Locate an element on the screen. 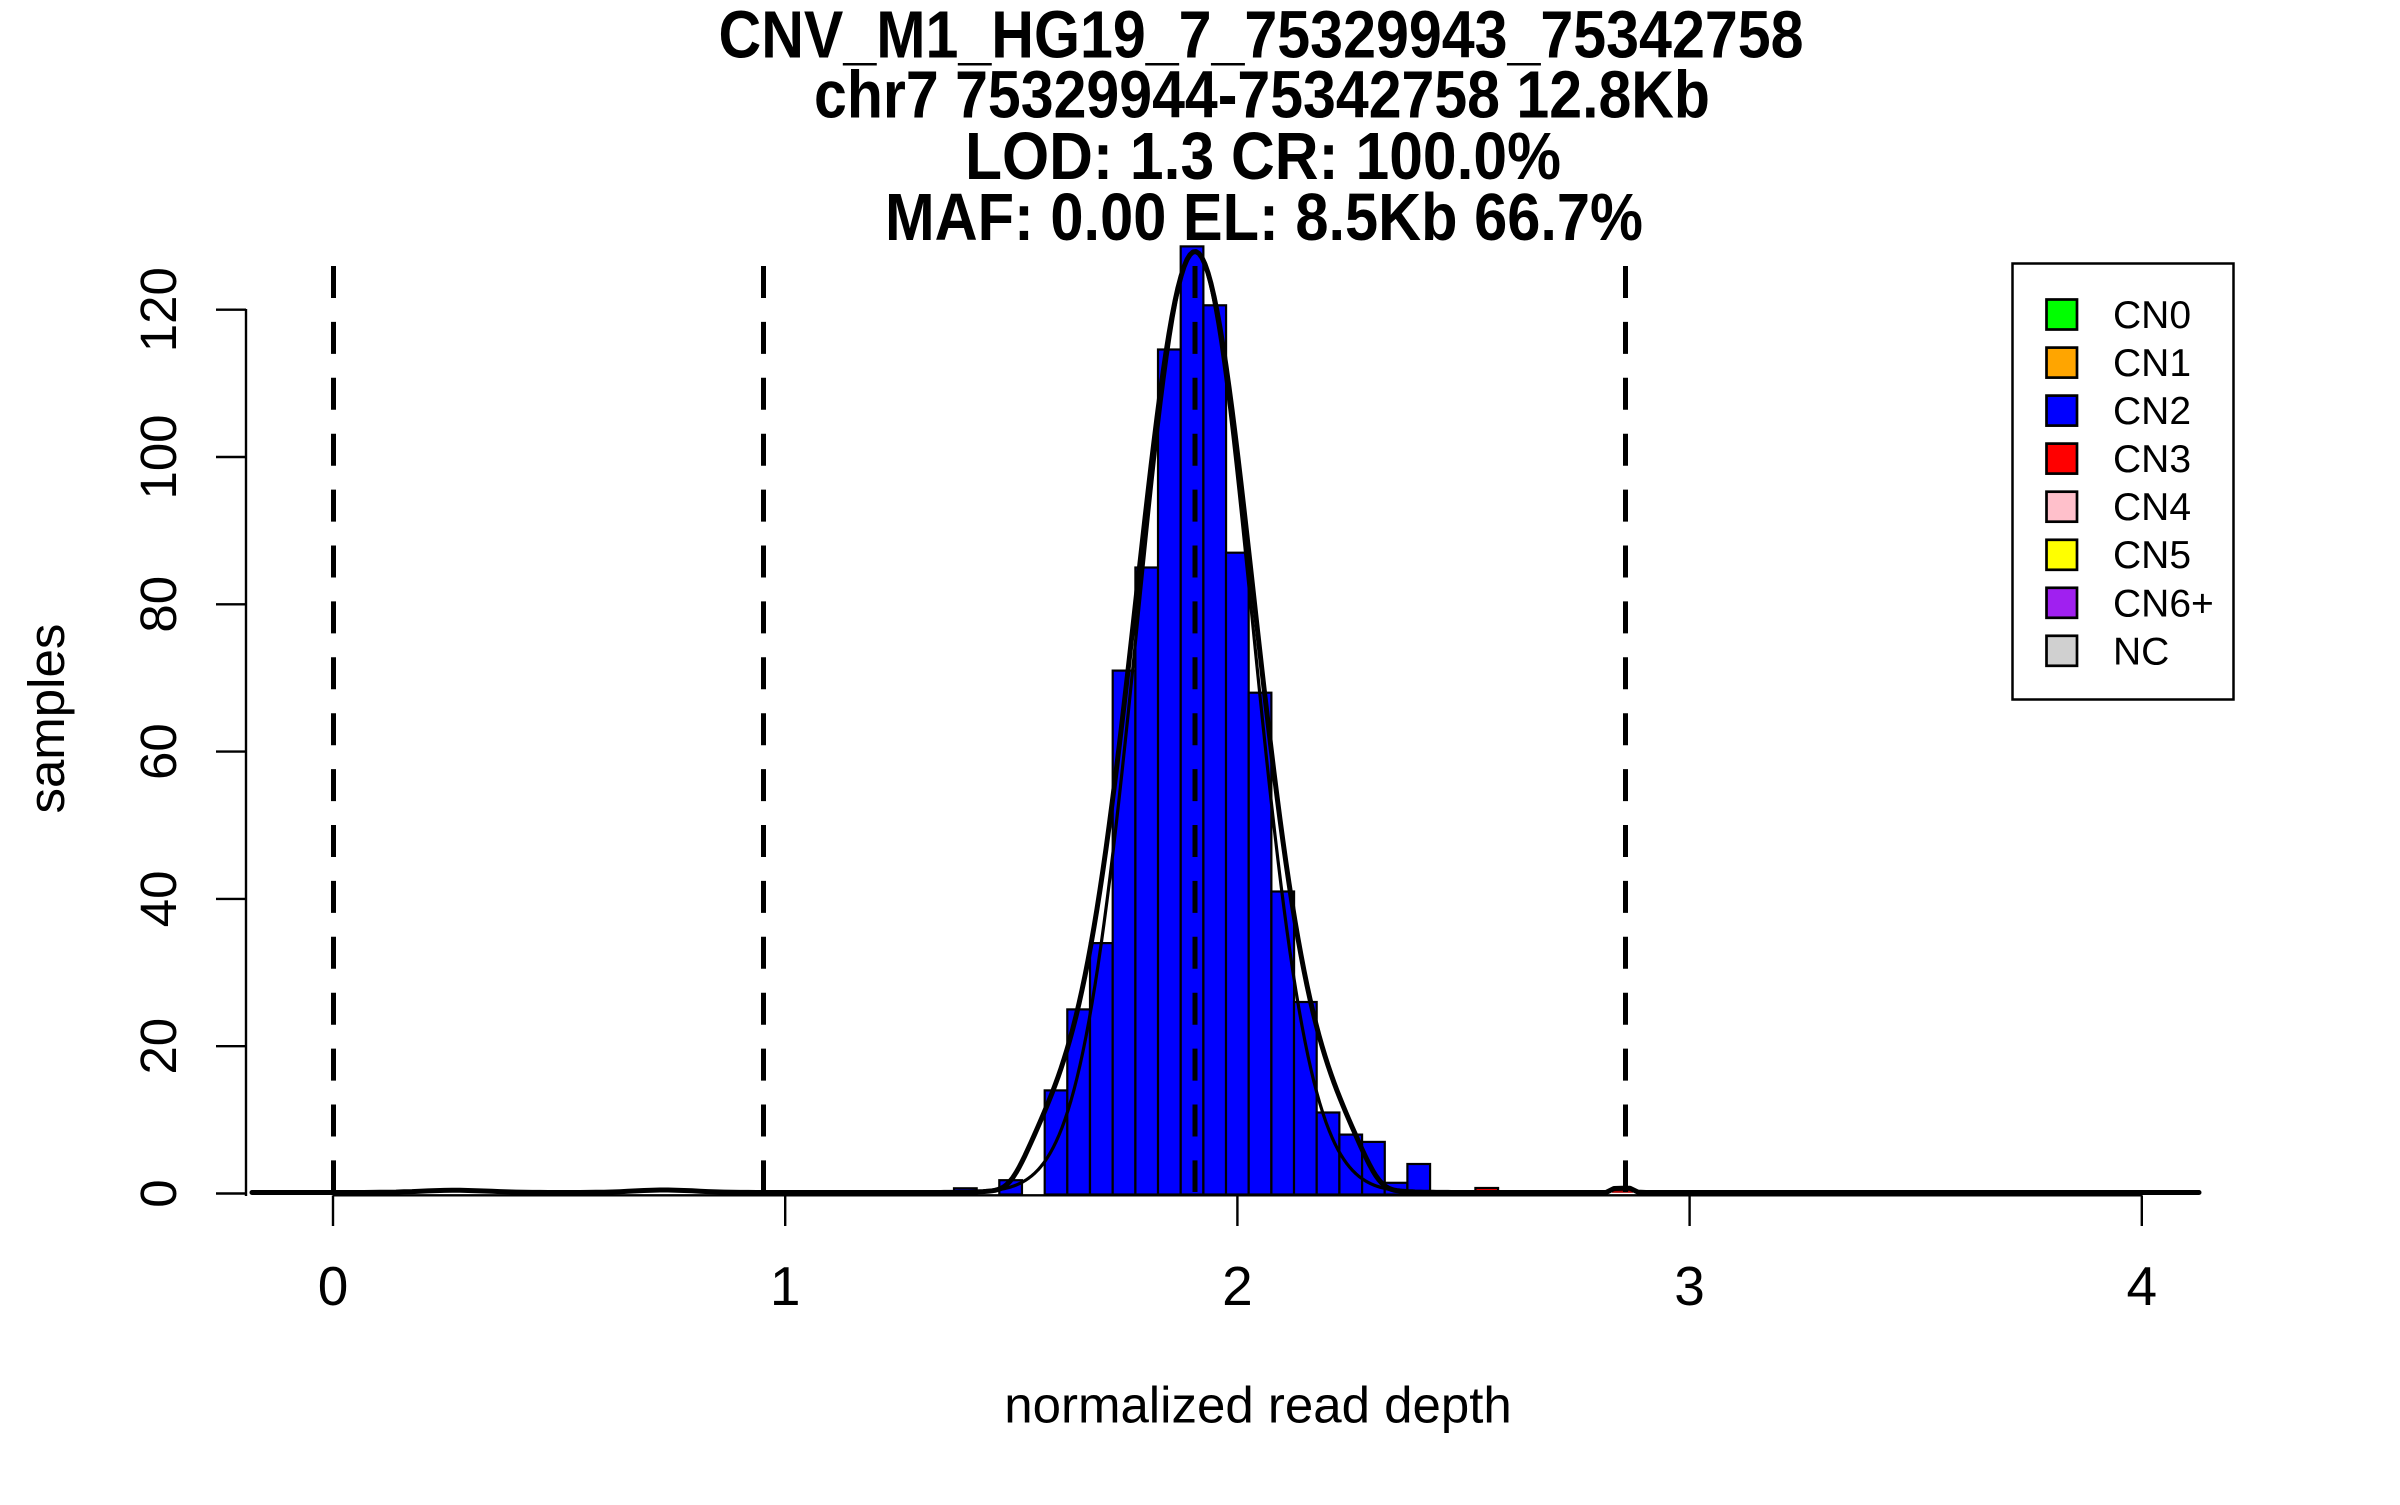 The height and width of the screenshot is (1505, 2400). svg-text: CN5 is located at coordinates (2152, 555).